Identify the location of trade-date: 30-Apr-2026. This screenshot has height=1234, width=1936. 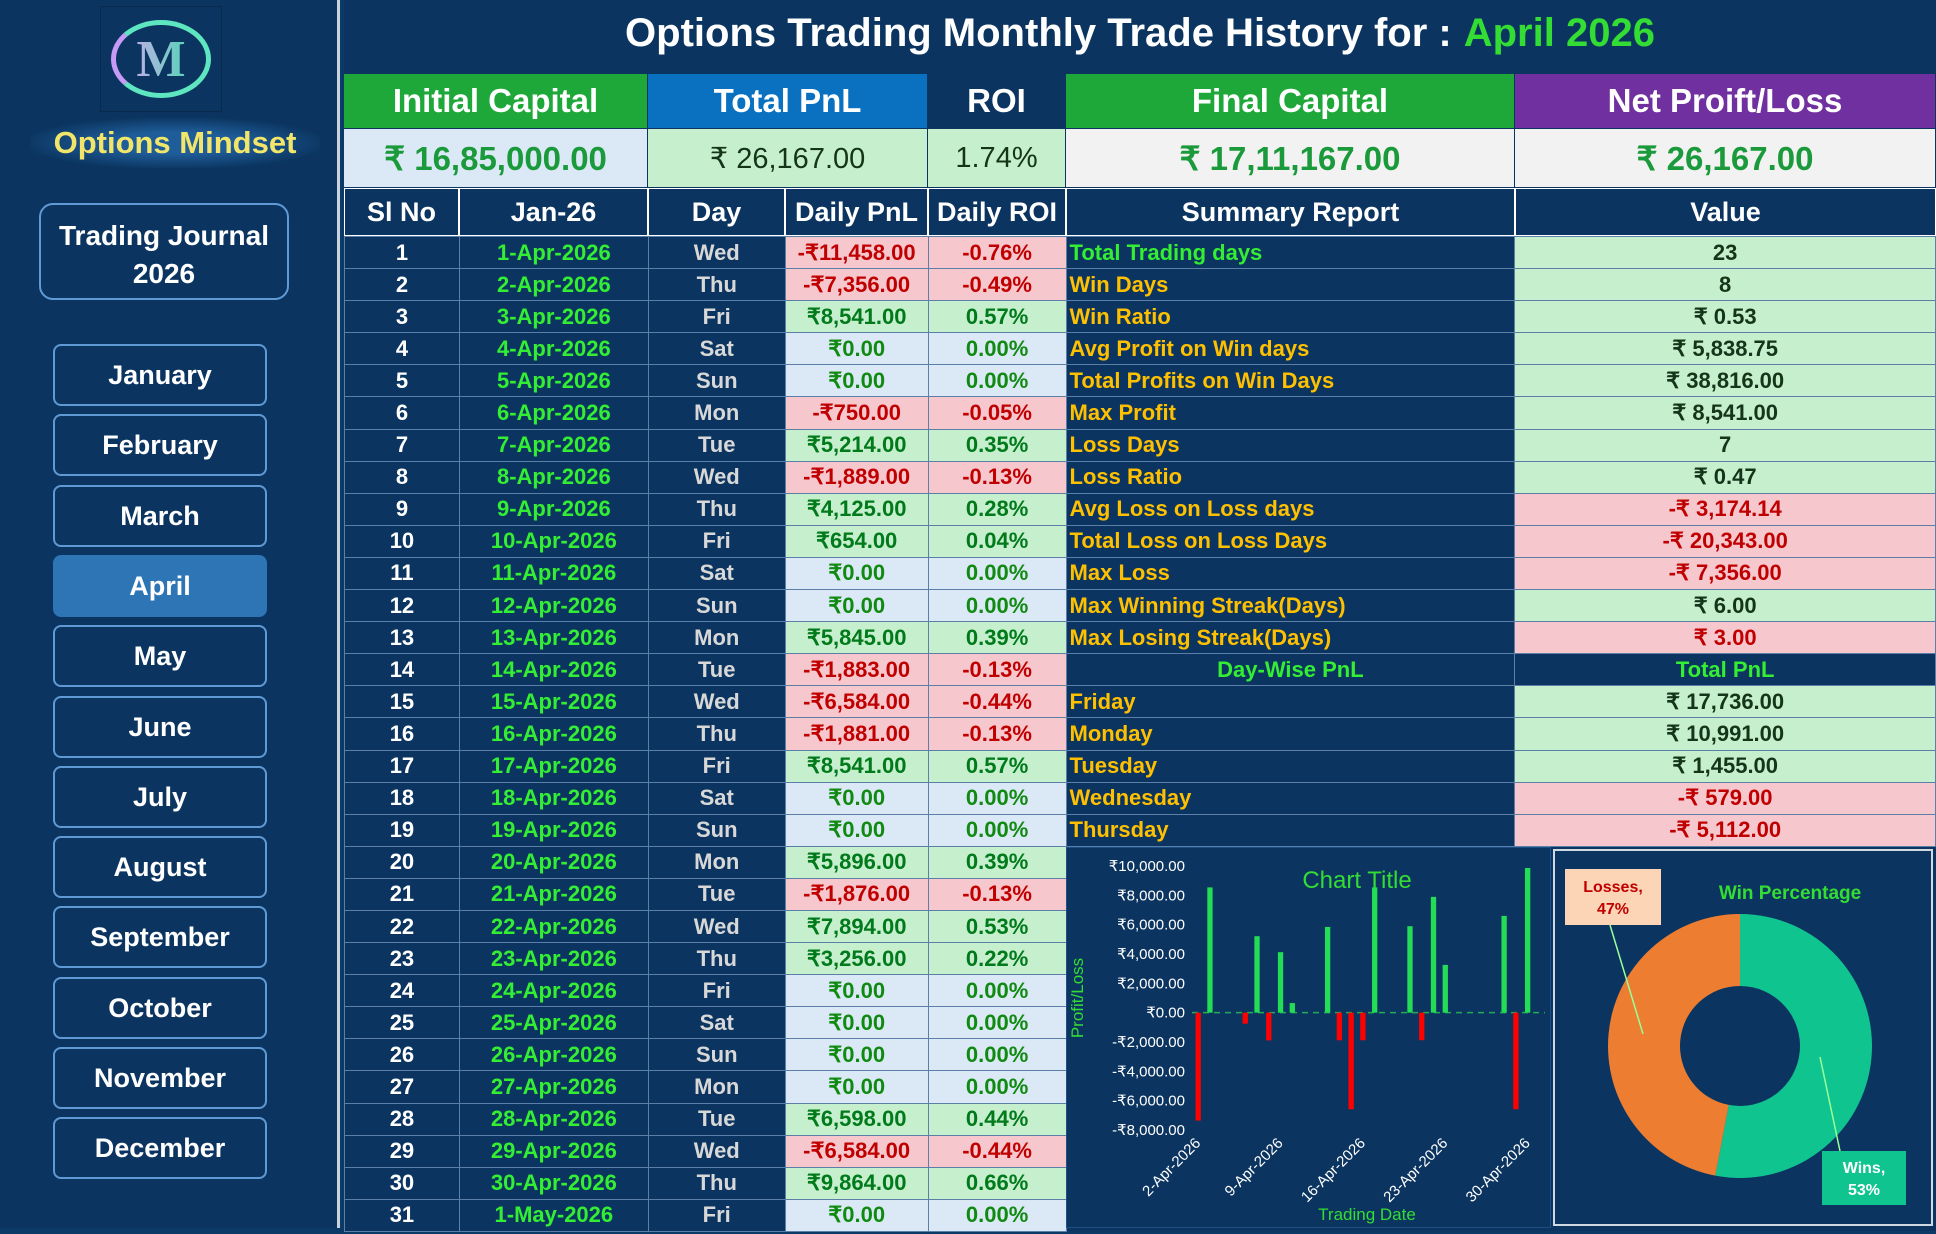
(553, 1183).